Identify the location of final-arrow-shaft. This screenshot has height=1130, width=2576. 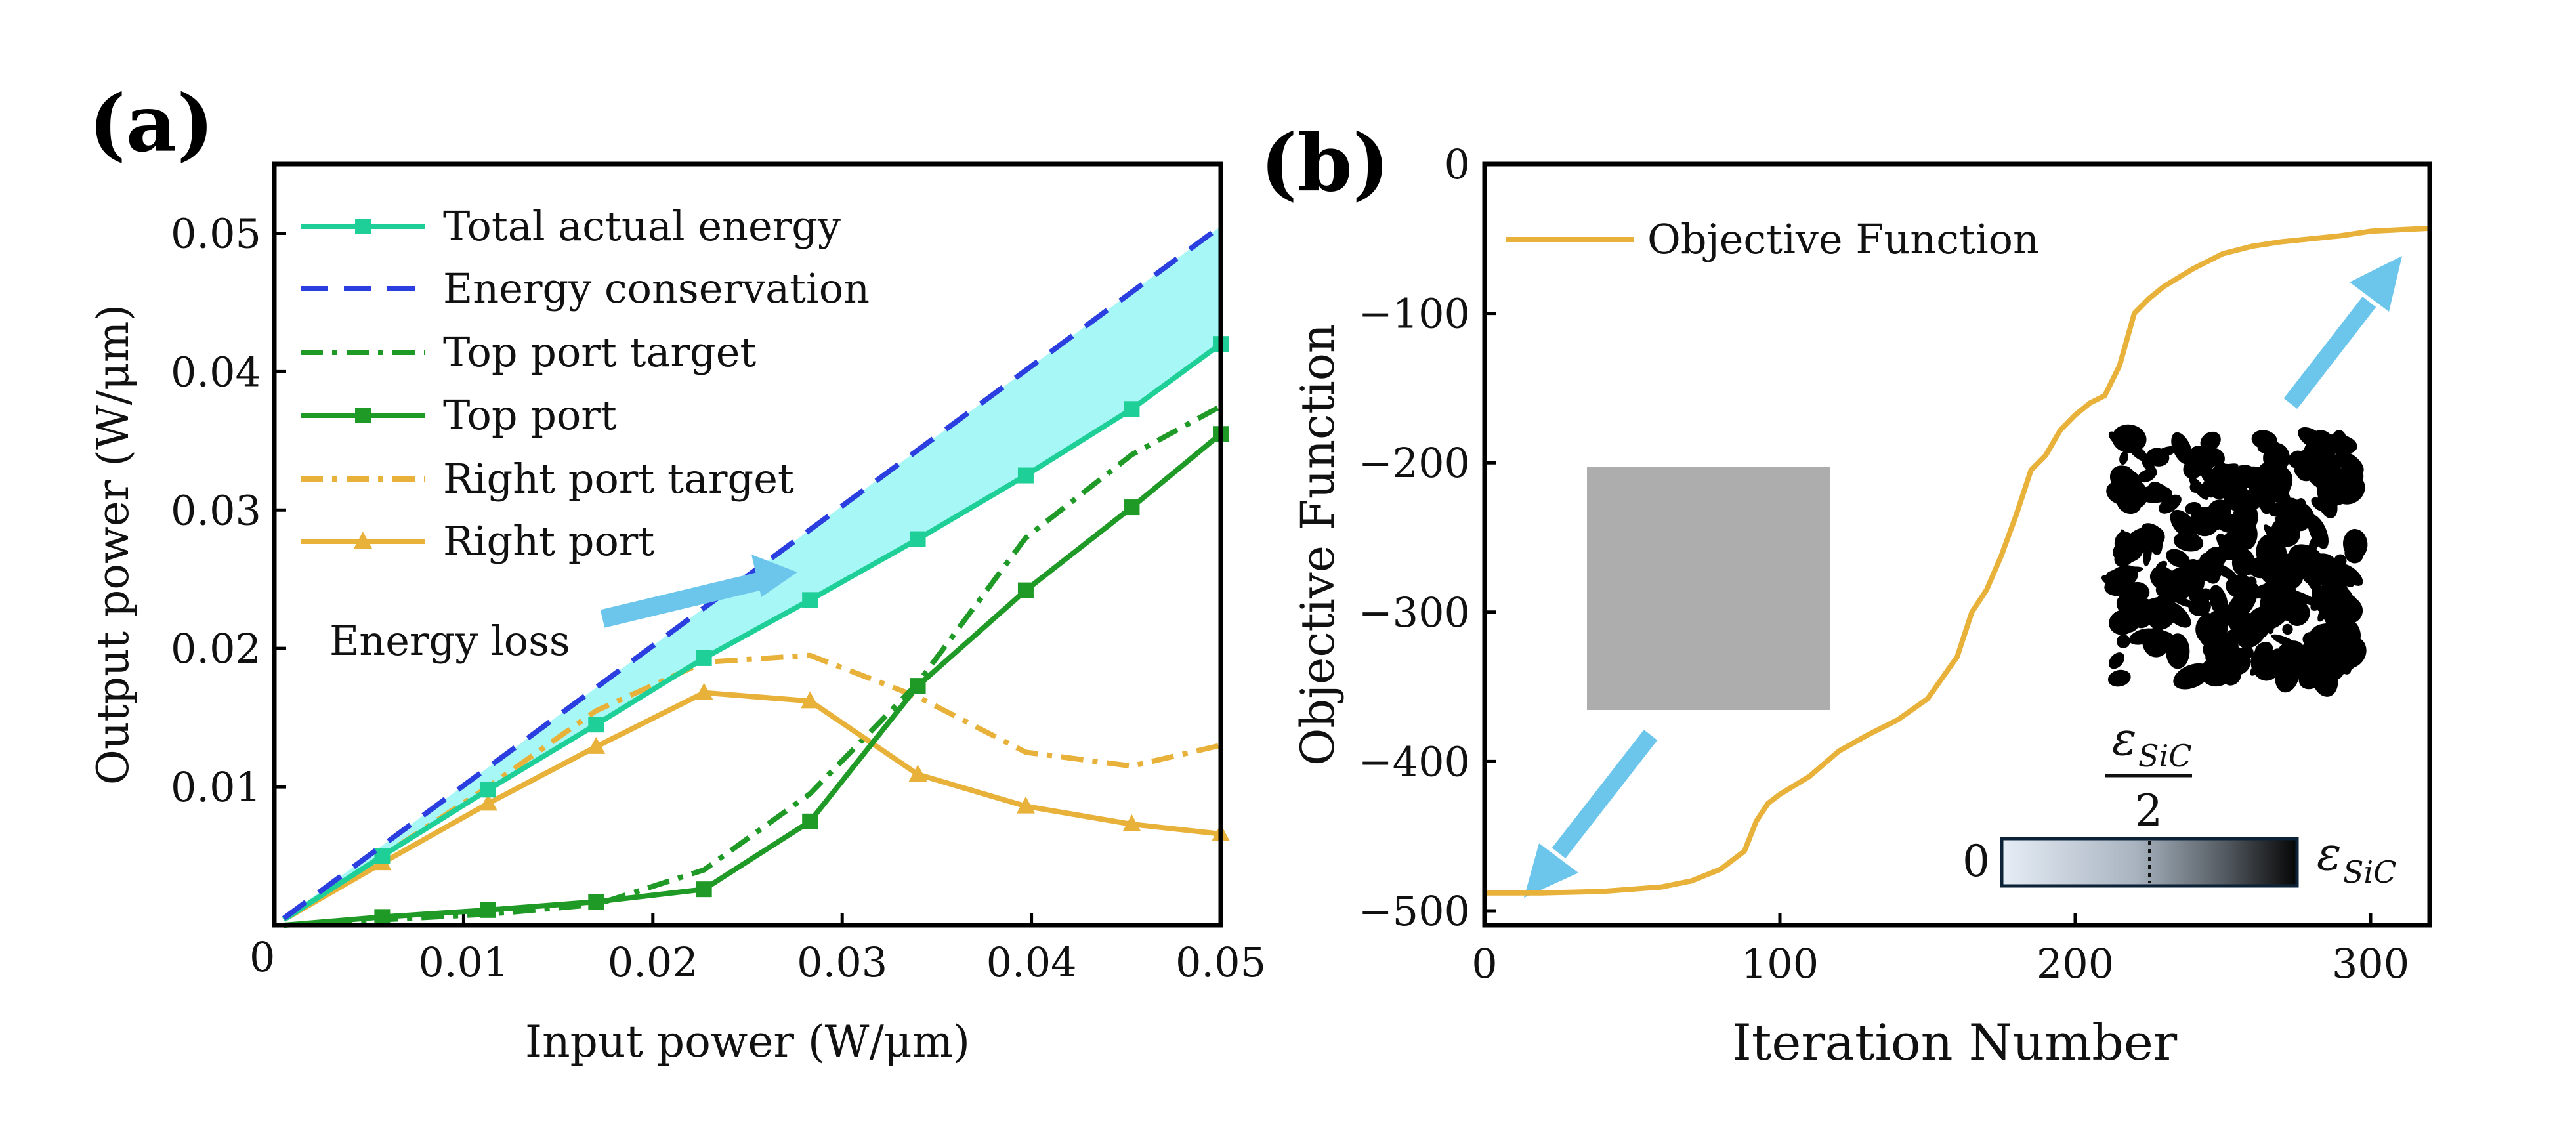
(2329, 353).